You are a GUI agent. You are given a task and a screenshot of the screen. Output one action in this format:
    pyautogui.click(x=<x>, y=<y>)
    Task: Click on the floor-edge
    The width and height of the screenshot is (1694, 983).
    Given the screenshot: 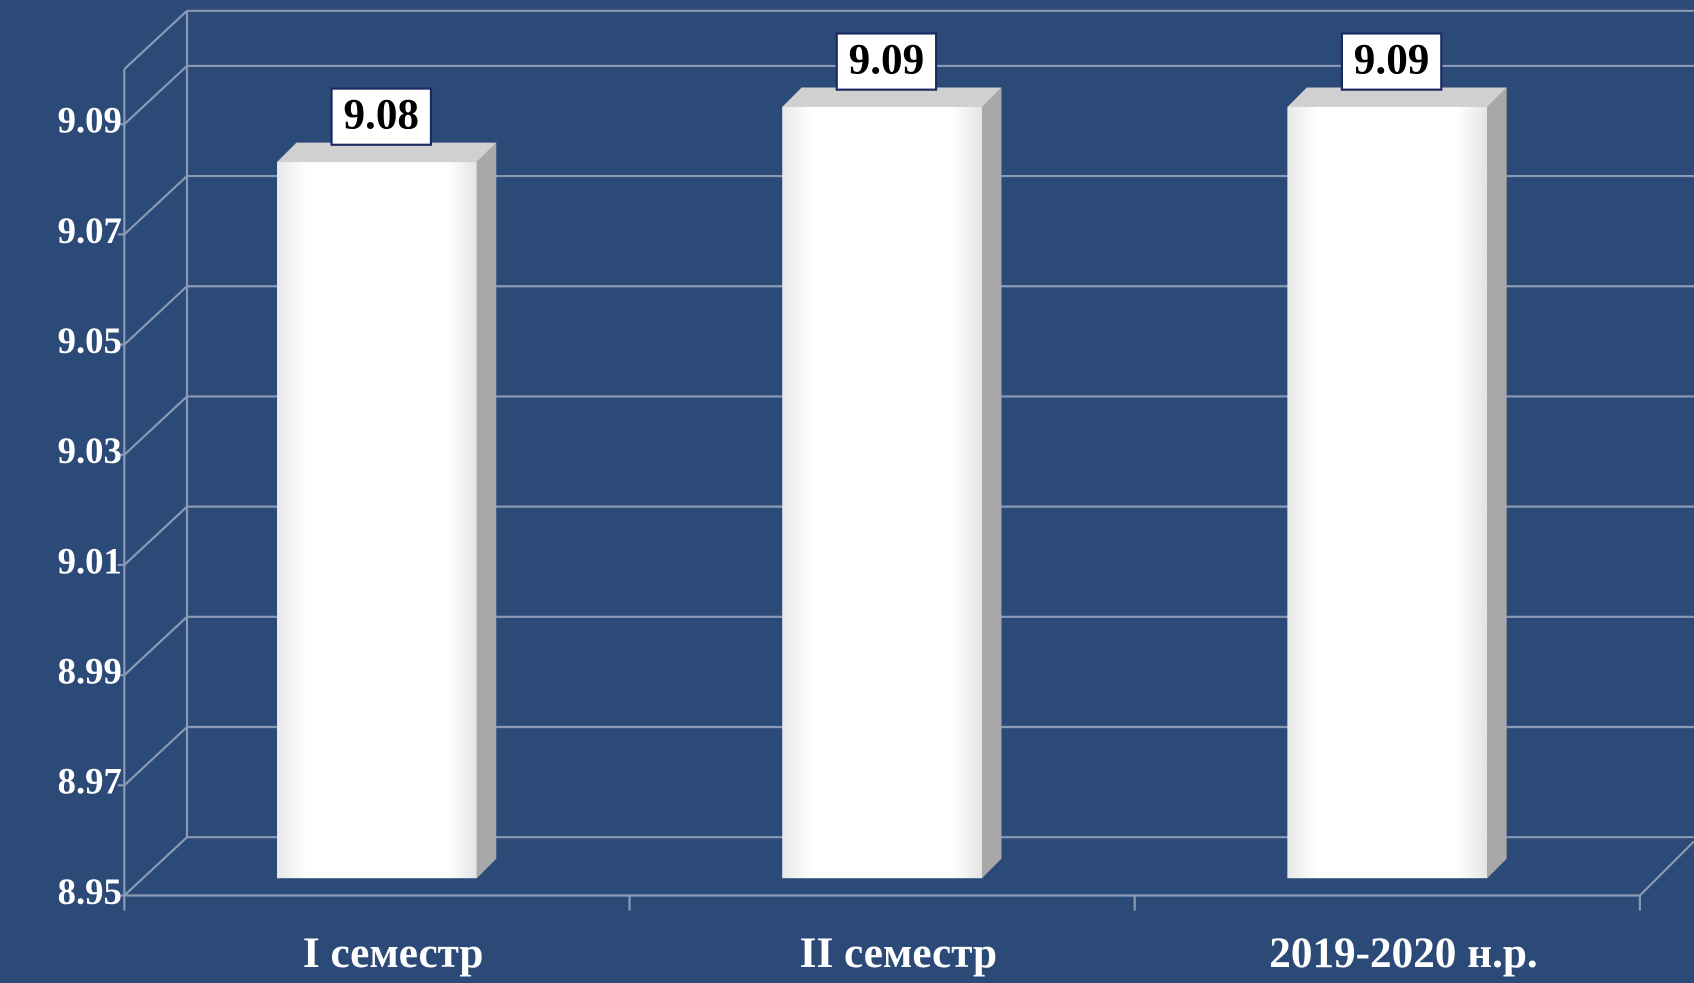 What is the action you would take?
    pyautogui.click(x=1666, y=868)
    